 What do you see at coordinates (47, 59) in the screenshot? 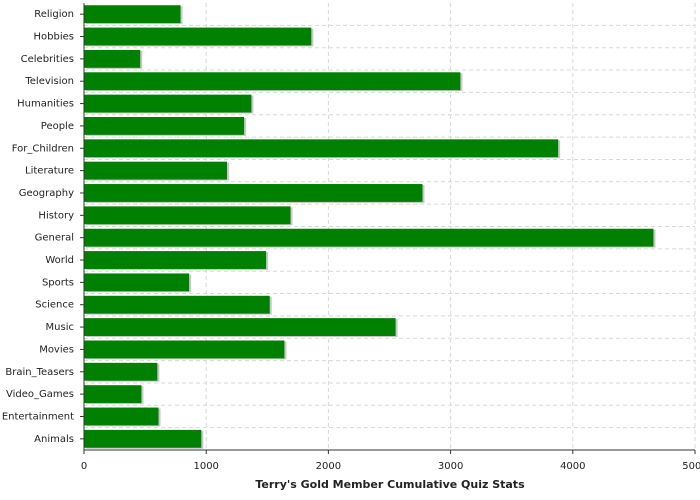
I see `y-tick-label: Celebrities` at bounding box center [47, 59].